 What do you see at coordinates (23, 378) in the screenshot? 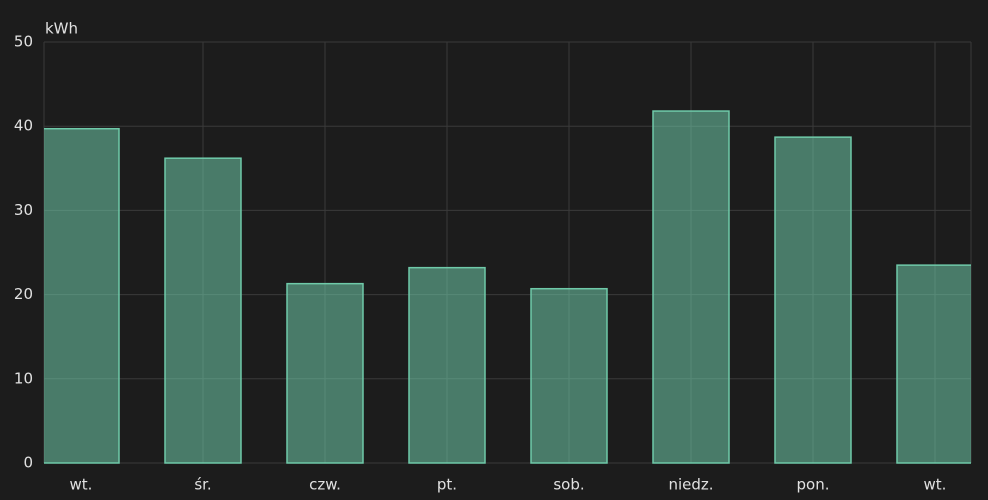
I see `y-tick-label: 10` at bounding box center [23, 378].